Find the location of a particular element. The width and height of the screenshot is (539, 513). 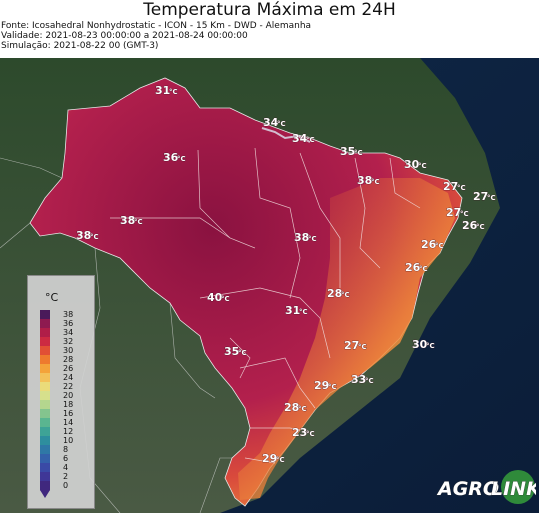

temp-label-27-minas: 27°C is located at coordinates (355, 346).